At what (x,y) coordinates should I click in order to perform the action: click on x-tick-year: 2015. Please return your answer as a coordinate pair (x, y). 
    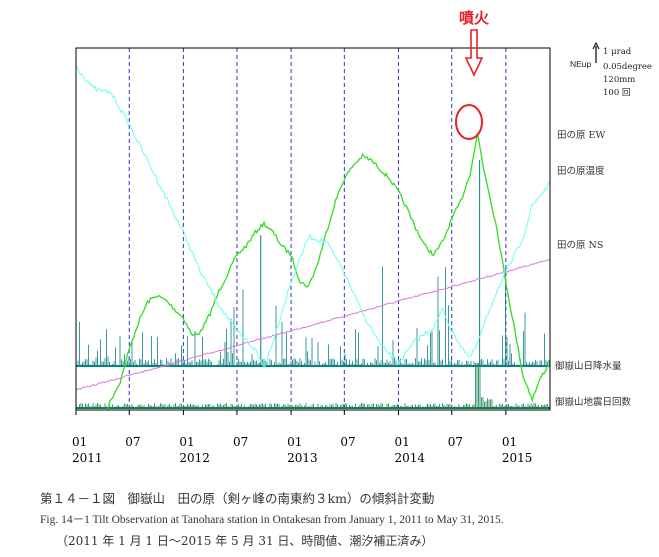
    Looking at the image, I should click on (517, 458).